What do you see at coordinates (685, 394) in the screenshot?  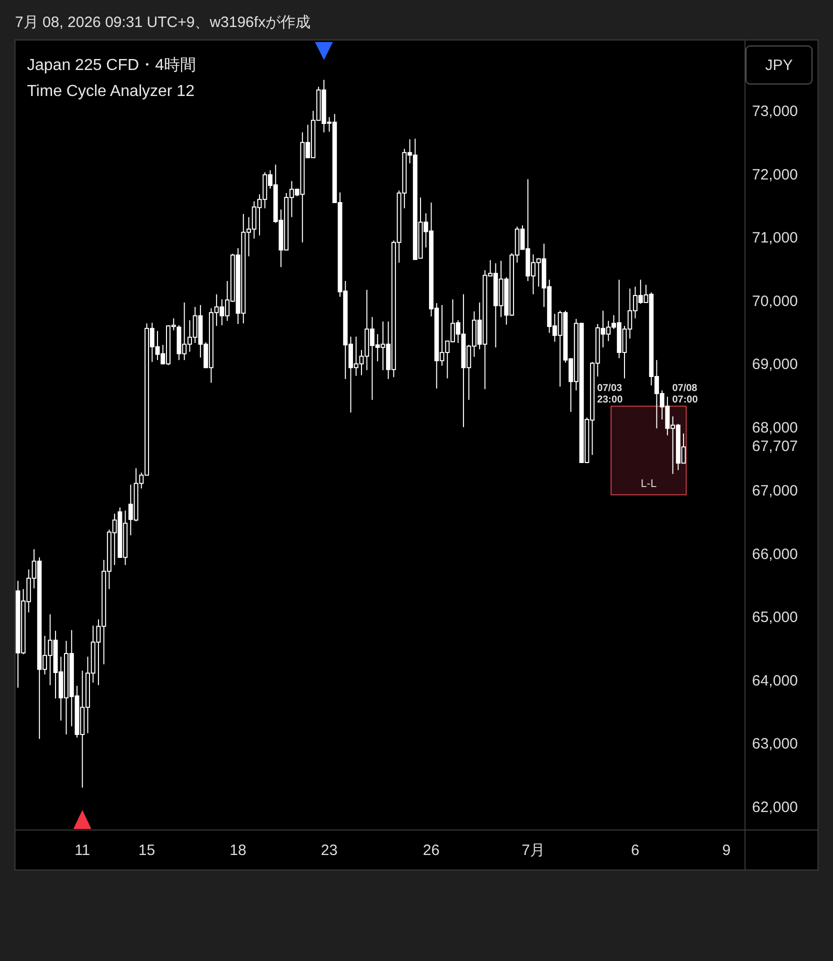 I see `annotation: 07/08 07:00` at bounding box center [685, 394].